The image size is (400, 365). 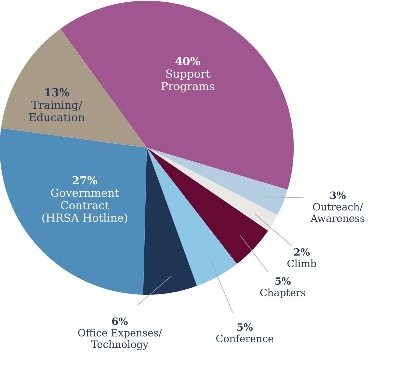 What do you see at coordinates (120, 322) in the screenshot?
I see `data-label: 6%` at bounding box center [120, 322].